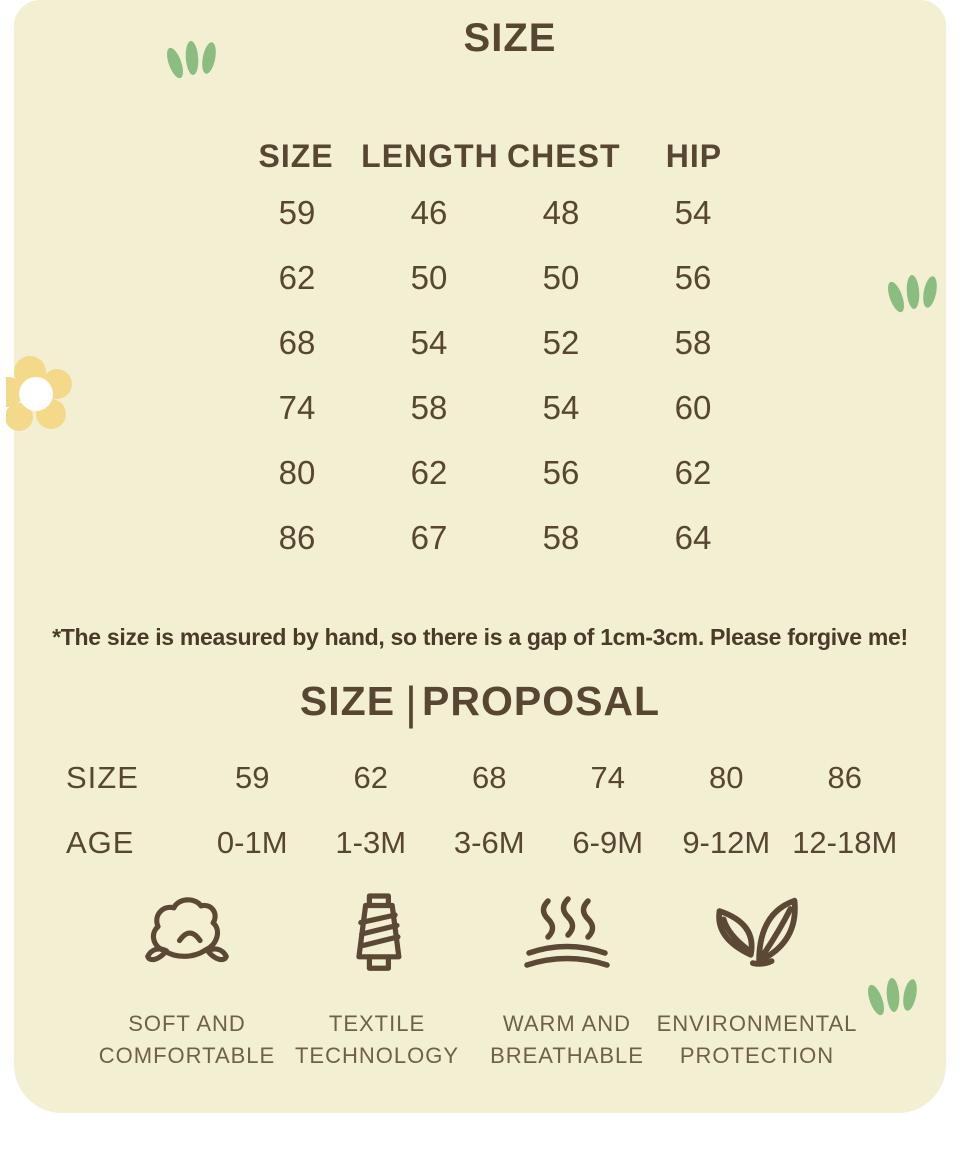 This screenshot has height=1169, width=960. Describe the element at coordinates (429, 212) in the screenshot. I see `size-table-cell: 46` at that location.